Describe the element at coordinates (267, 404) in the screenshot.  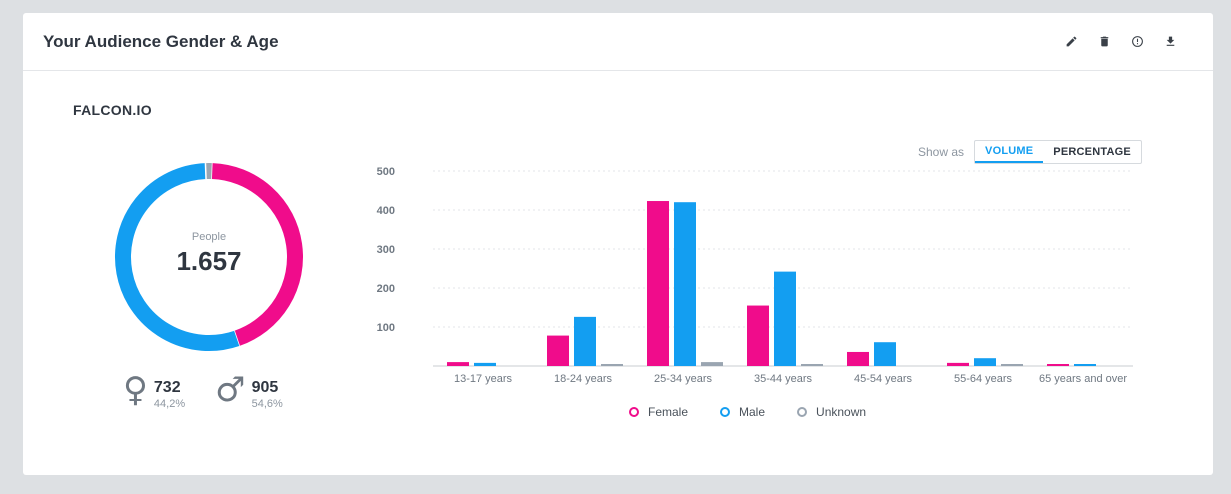
I see `male-percent: 54,6%` at that location.